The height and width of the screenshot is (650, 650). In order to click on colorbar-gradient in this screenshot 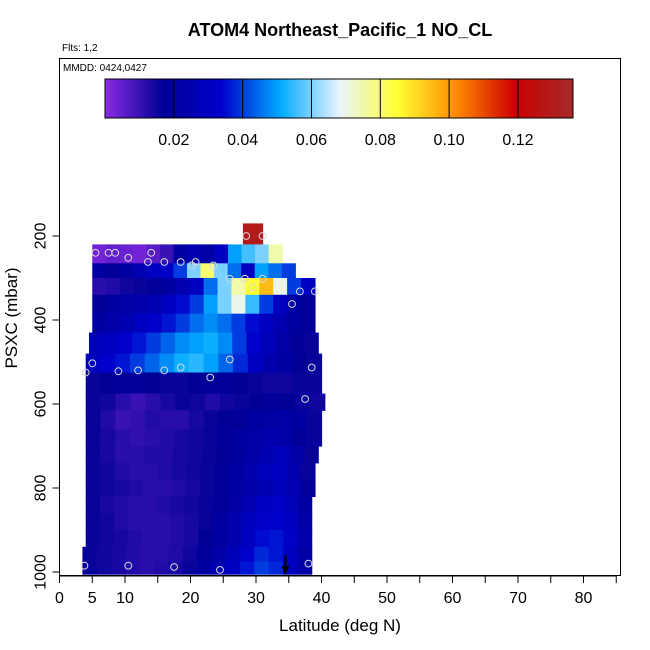, I will do `click(339, 98)`.